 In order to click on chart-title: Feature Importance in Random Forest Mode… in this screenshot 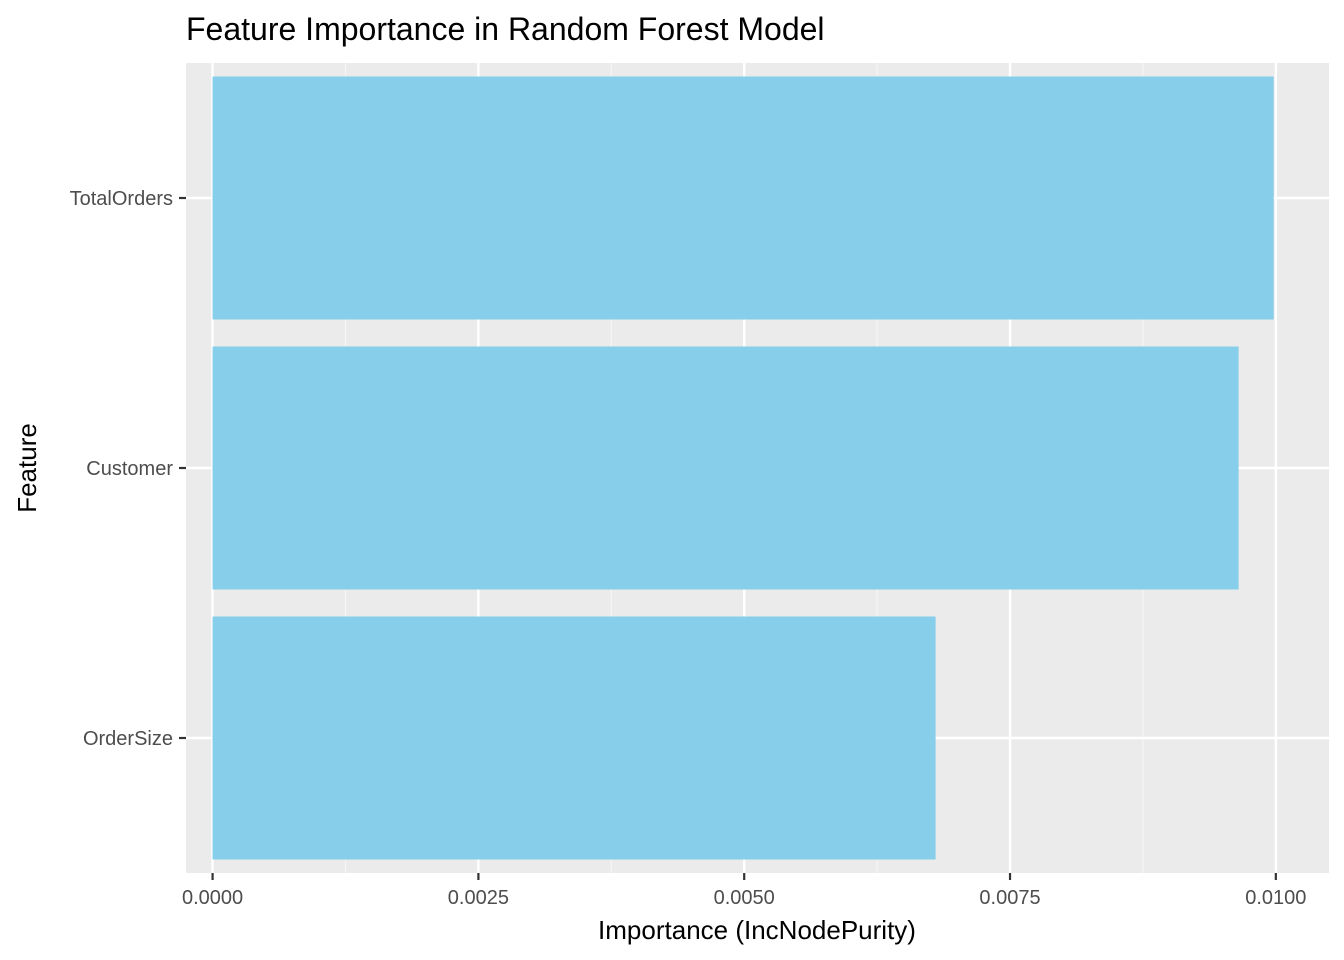, I will do `click(505, 29)`.